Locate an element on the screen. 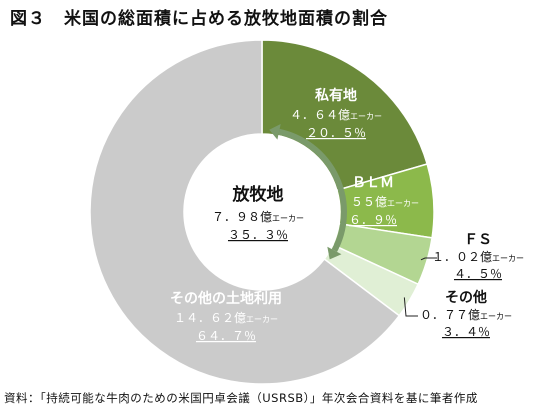 Image resolution: width=550 pixels, height=414 pixels. slice-name: その他の土地利用 is located at coordinates (226, 298).